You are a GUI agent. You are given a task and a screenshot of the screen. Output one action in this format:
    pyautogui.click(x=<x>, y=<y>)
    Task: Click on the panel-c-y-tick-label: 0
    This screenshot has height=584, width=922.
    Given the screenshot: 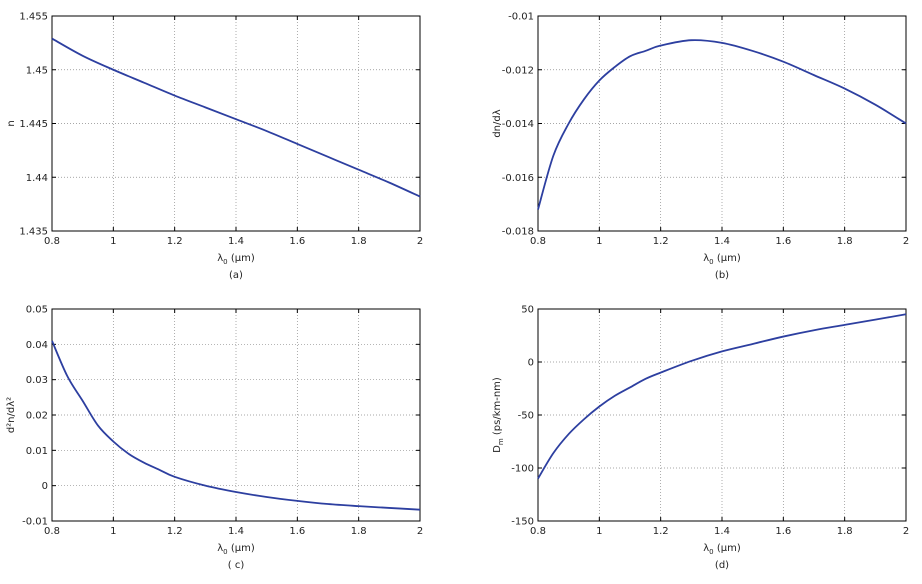 What is the action you would take?
    pyautogui.click(x=45, y=486)
    